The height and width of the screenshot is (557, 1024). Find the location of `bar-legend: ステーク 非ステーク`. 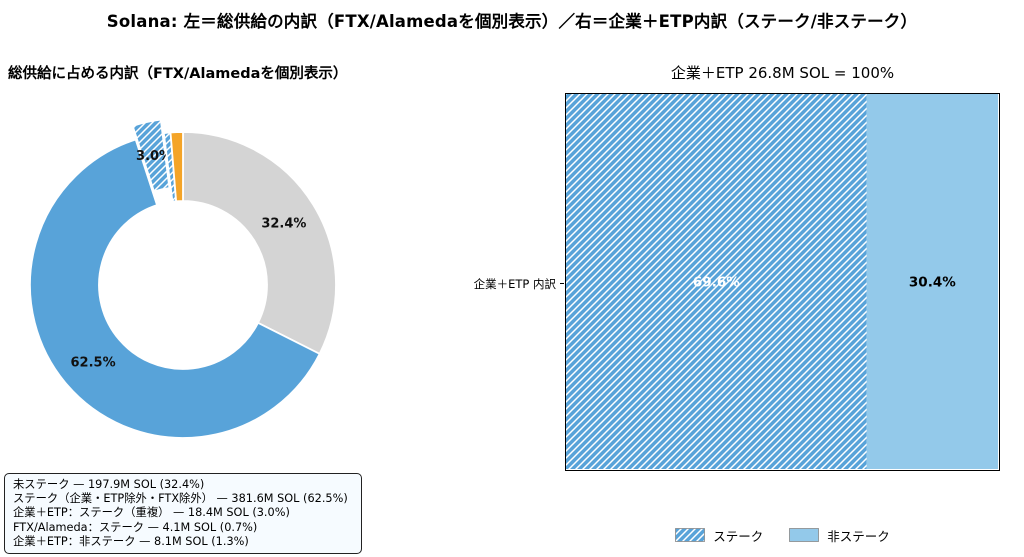

bar-legend: ステーク 非ステーク is located at coordinates (782, 535).